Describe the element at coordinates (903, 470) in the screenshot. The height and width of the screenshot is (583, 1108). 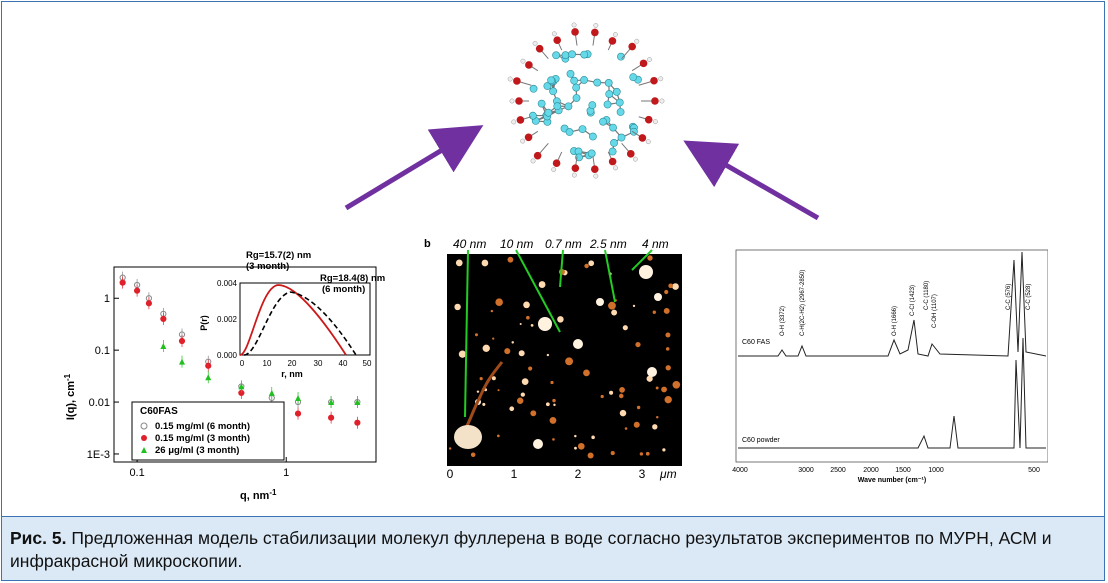
I see `ir-xtick-4: 1500` at that location.